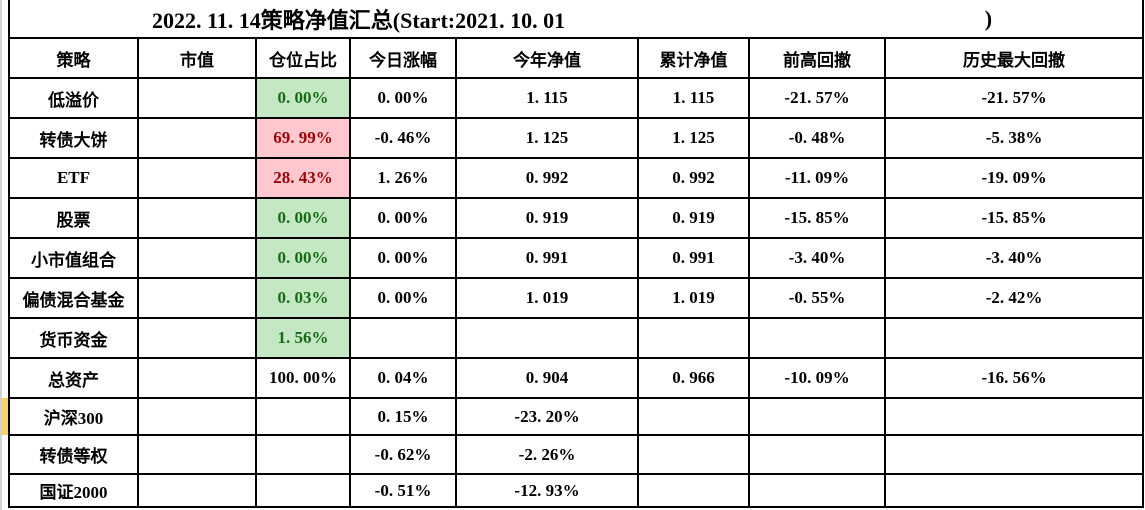 The width and height of the screenshot is (1145, 510). What do you see at coordinates (73, 218) in the screenshot?
I see `cell-3-name: 股票` at bounding box center [73, 218].